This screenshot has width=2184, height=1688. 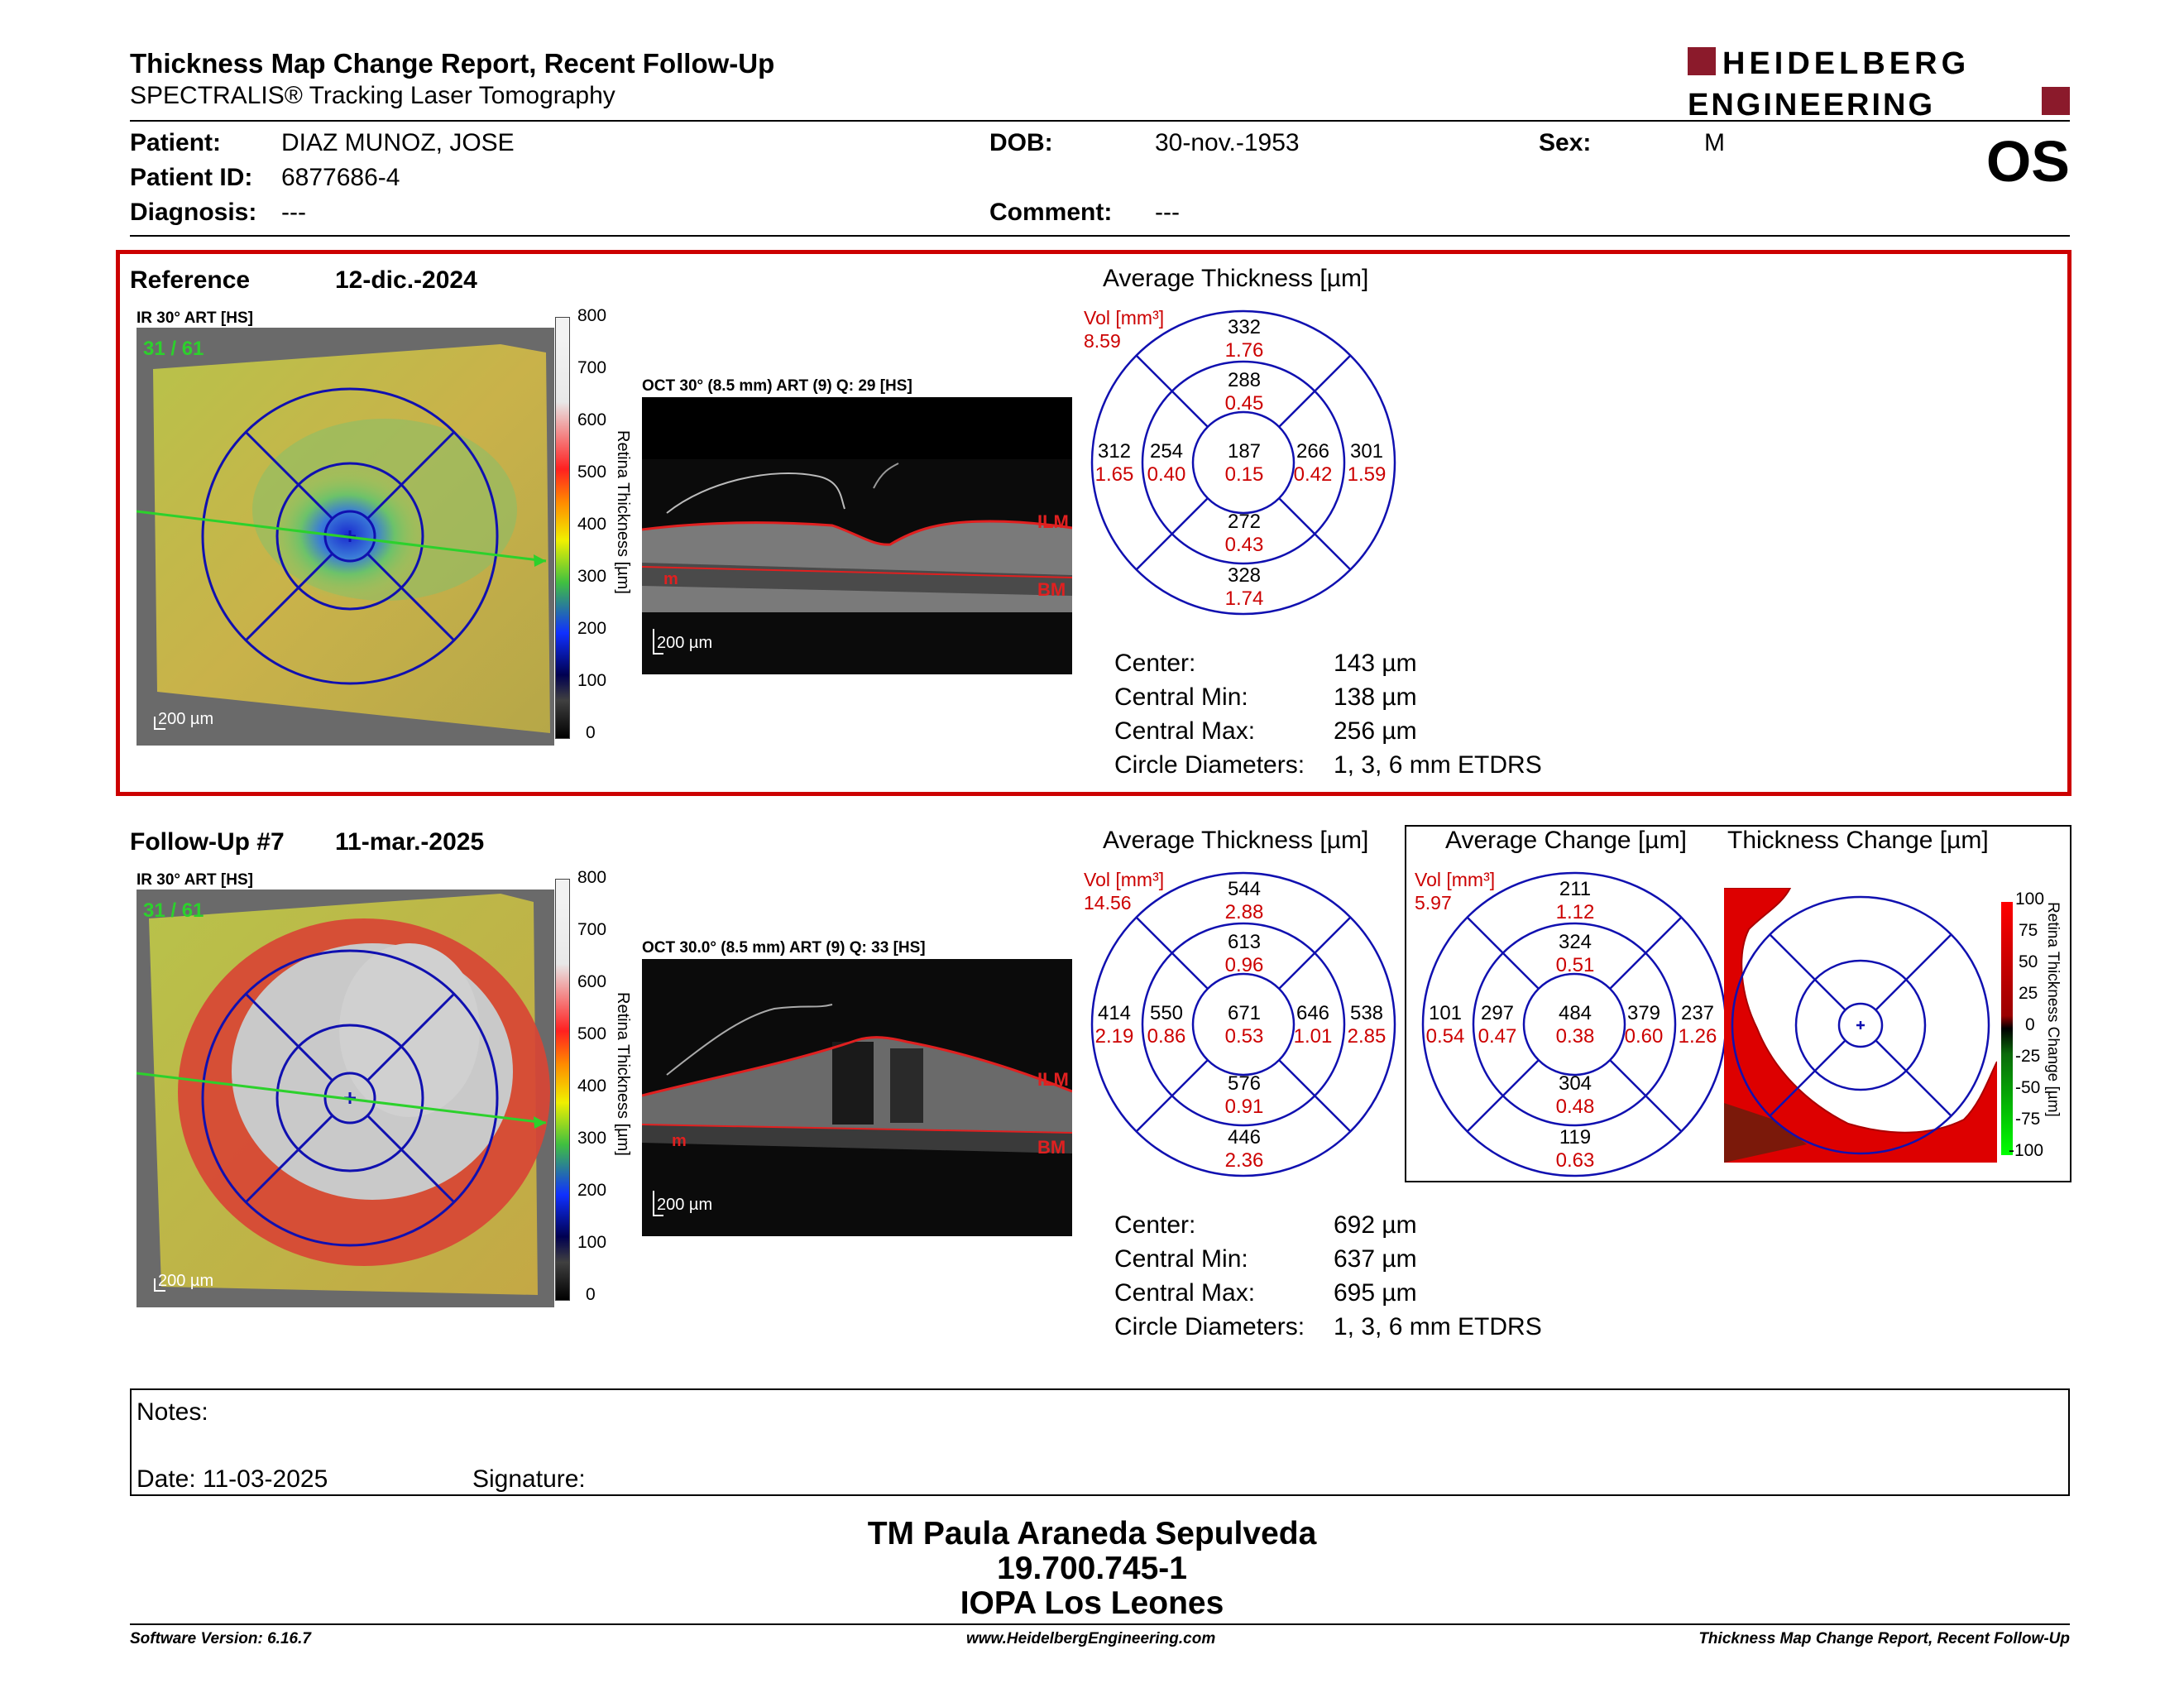 What do you see at coordinates (1244, 463) in the screenshot?
I see `ref-center: 187 0.15` at bounding box center [1244, 463].